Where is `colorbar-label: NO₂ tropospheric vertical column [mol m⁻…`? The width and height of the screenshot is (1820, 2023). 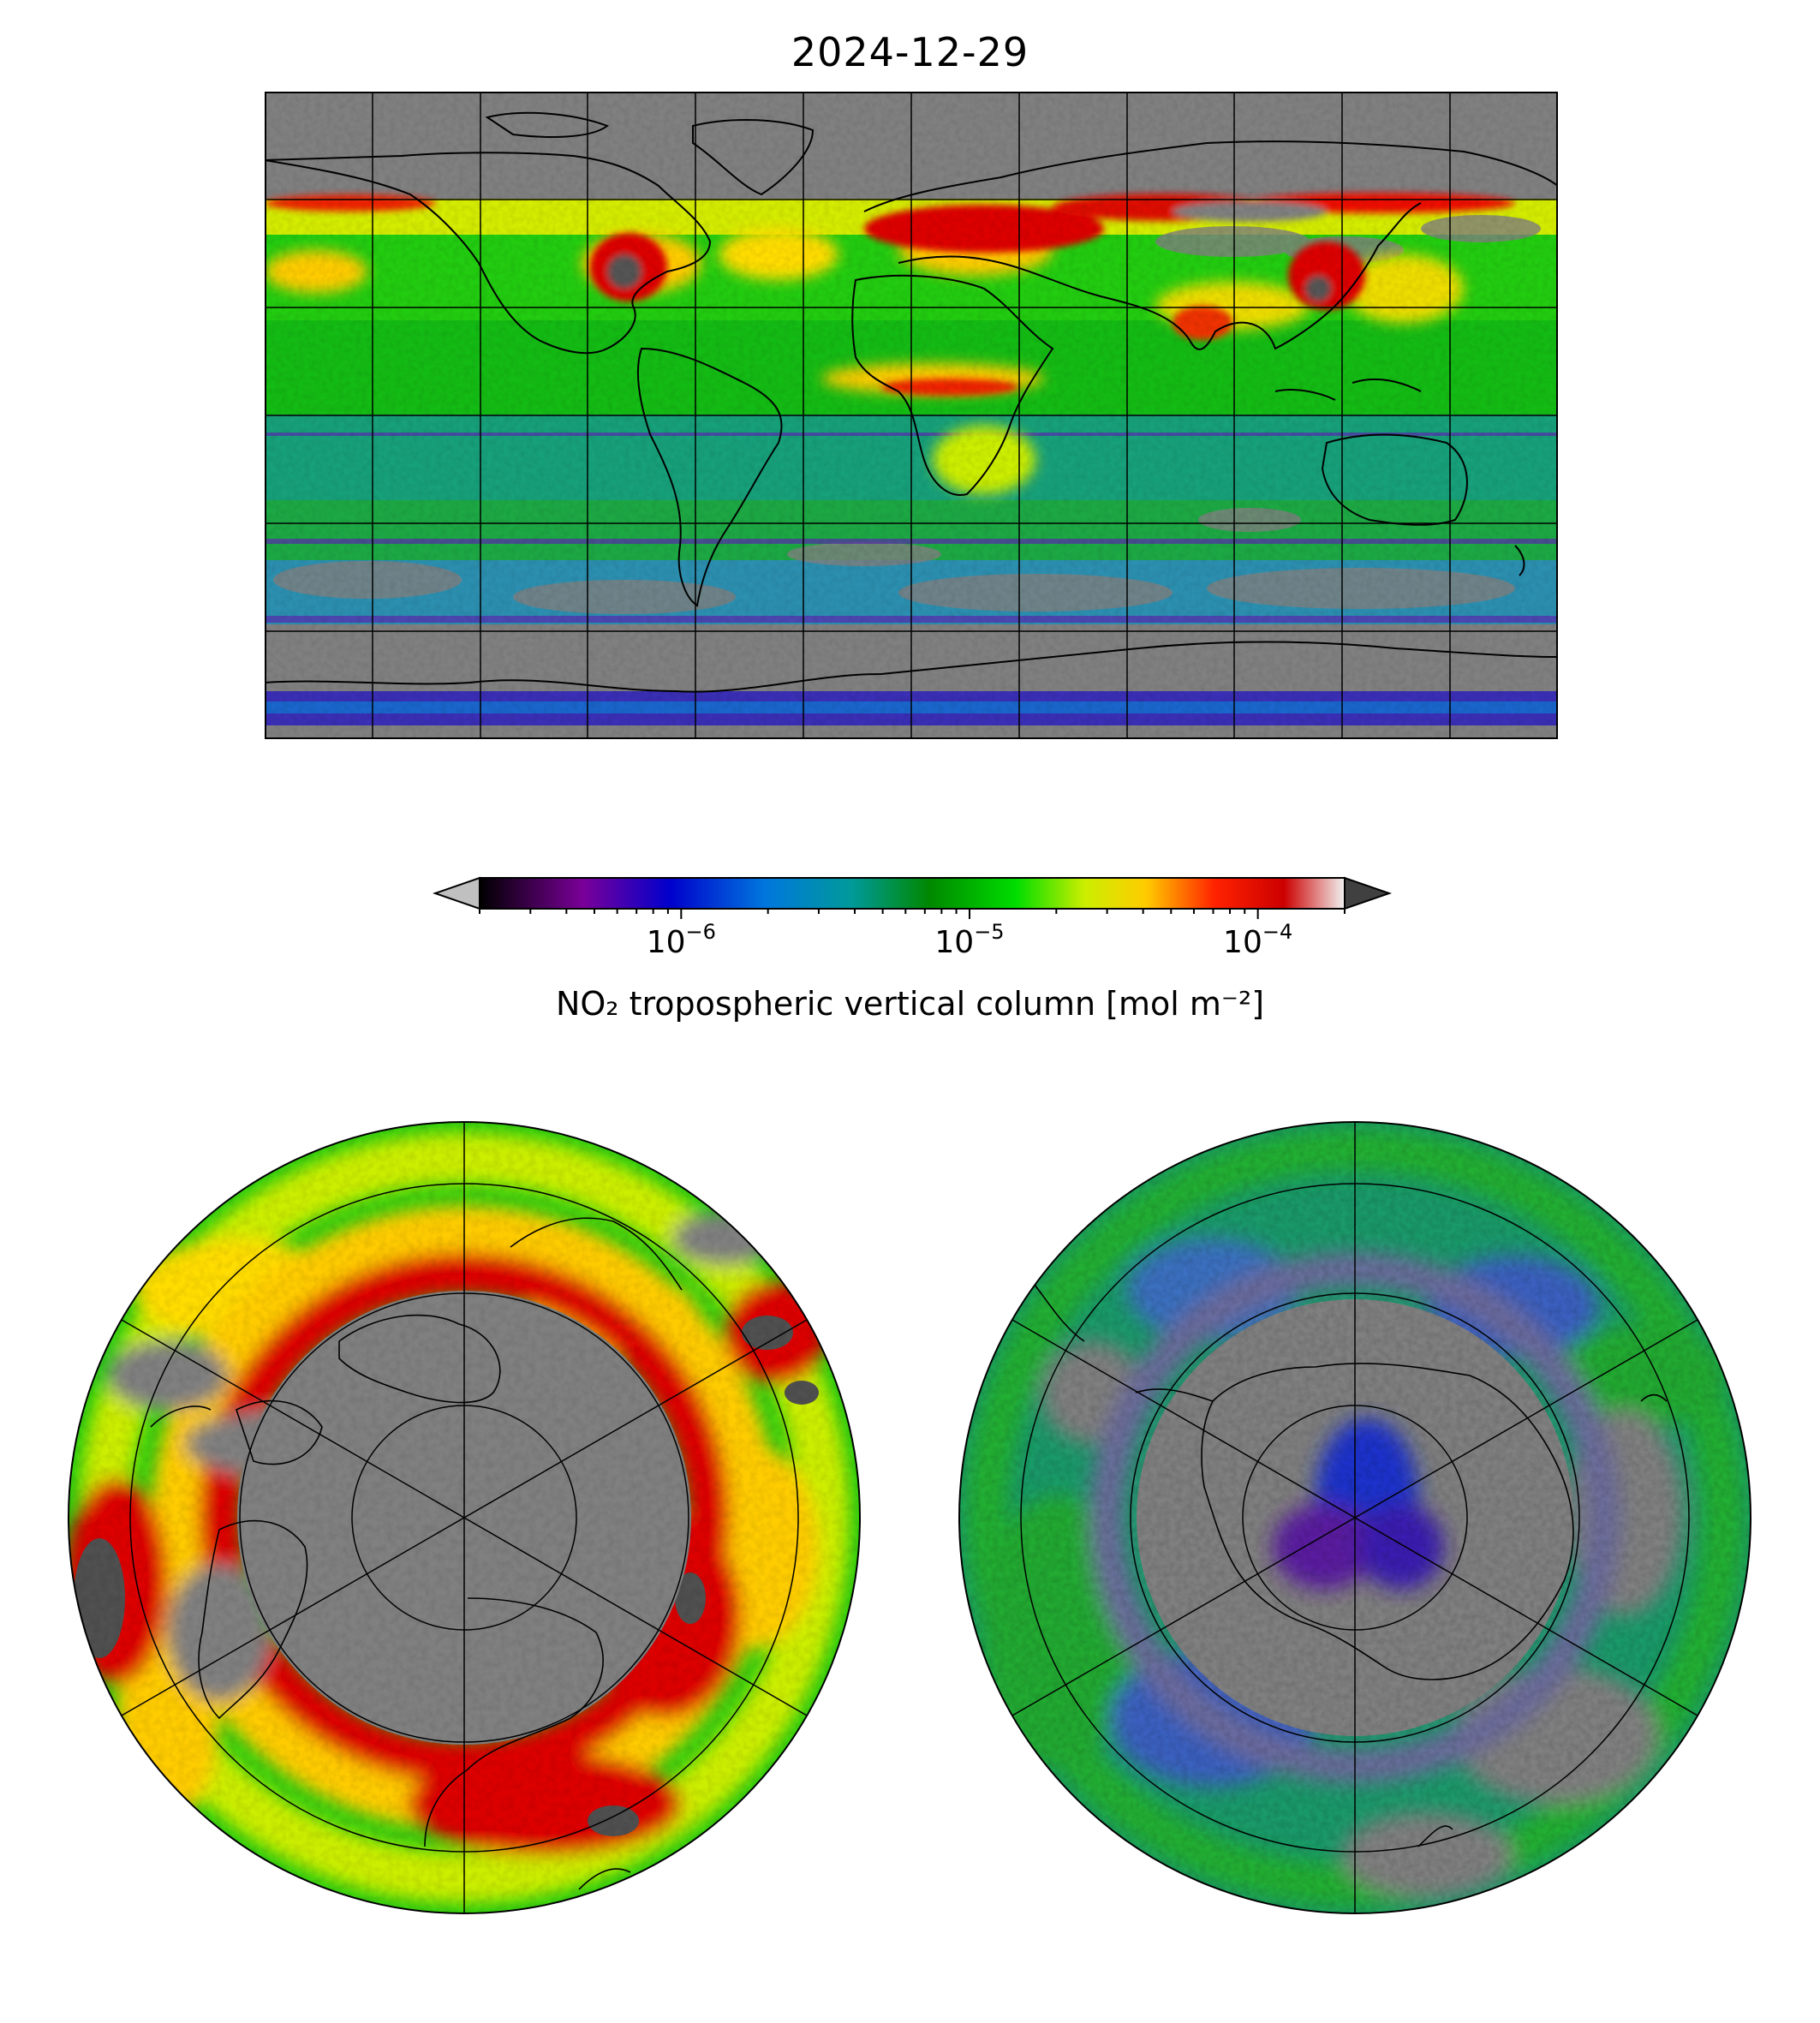 colorbar-label: NO₂ tropospheric vertical column [mol m⁻… is located at coordinates (910, 1004).